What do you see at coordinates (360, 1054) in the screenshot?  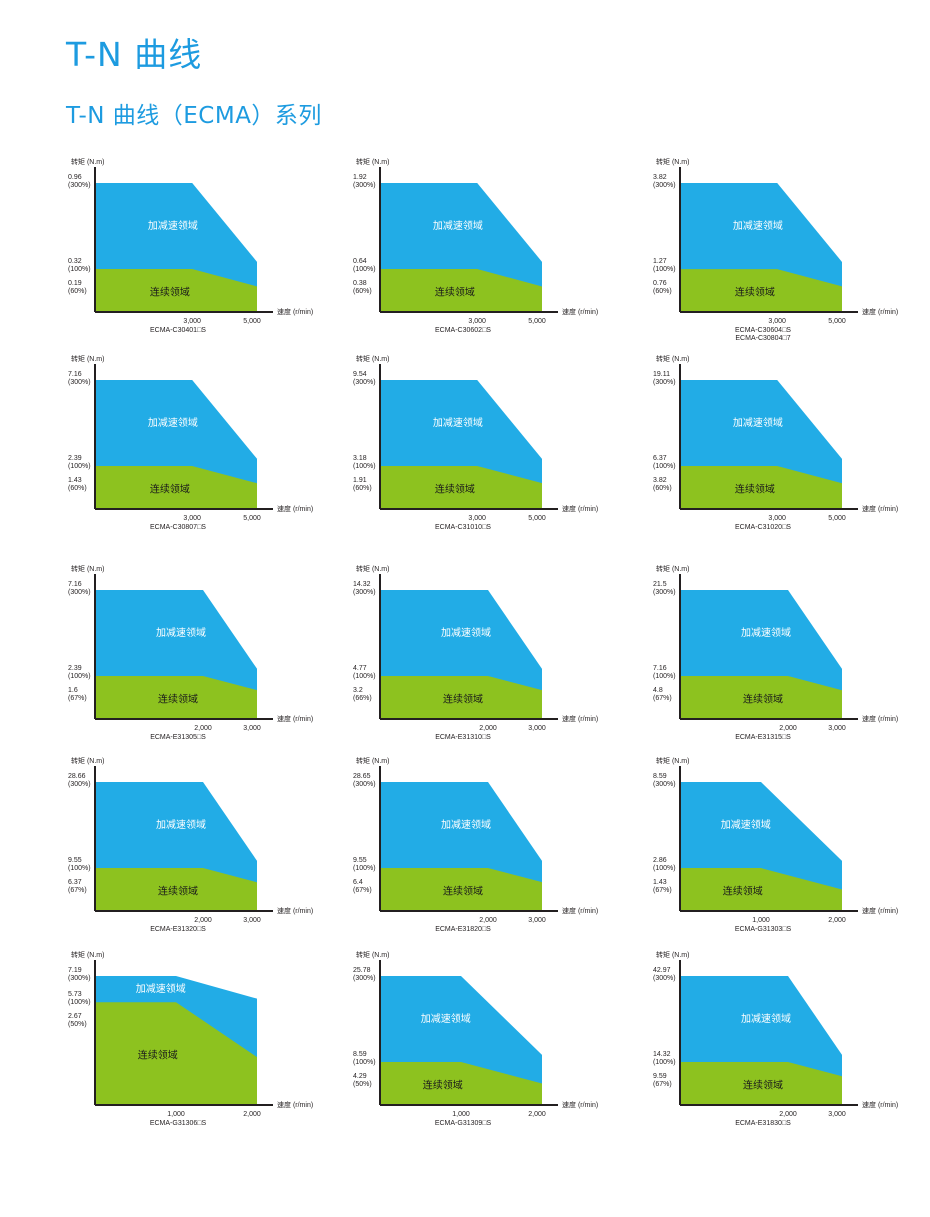 I see `rated-torque-value: 8.59` at bounding box center [360, 1054].